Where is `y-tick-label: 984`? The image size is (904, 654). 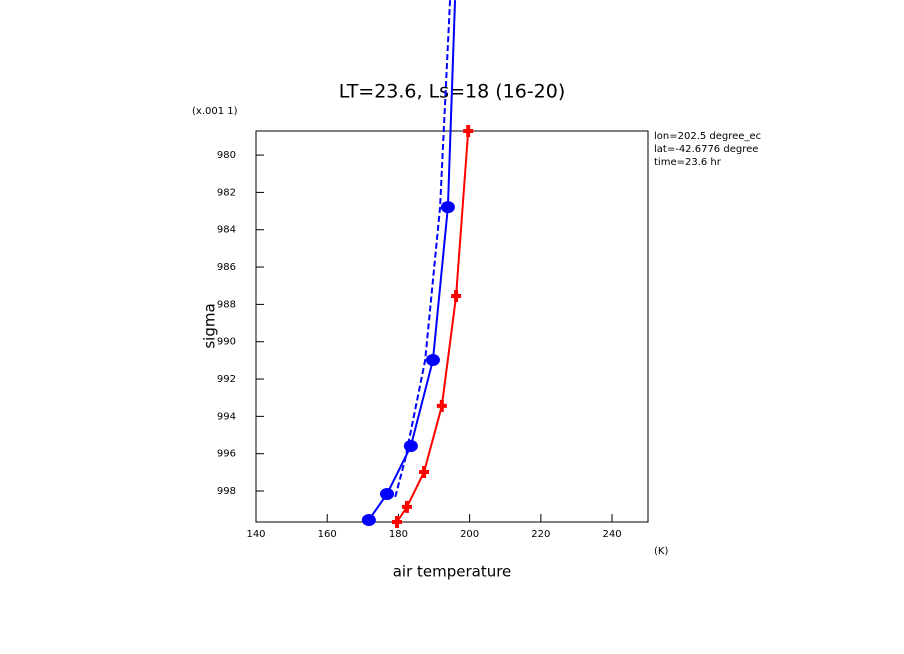
y-tick-label: 984 is located at coordinates (226, 230).